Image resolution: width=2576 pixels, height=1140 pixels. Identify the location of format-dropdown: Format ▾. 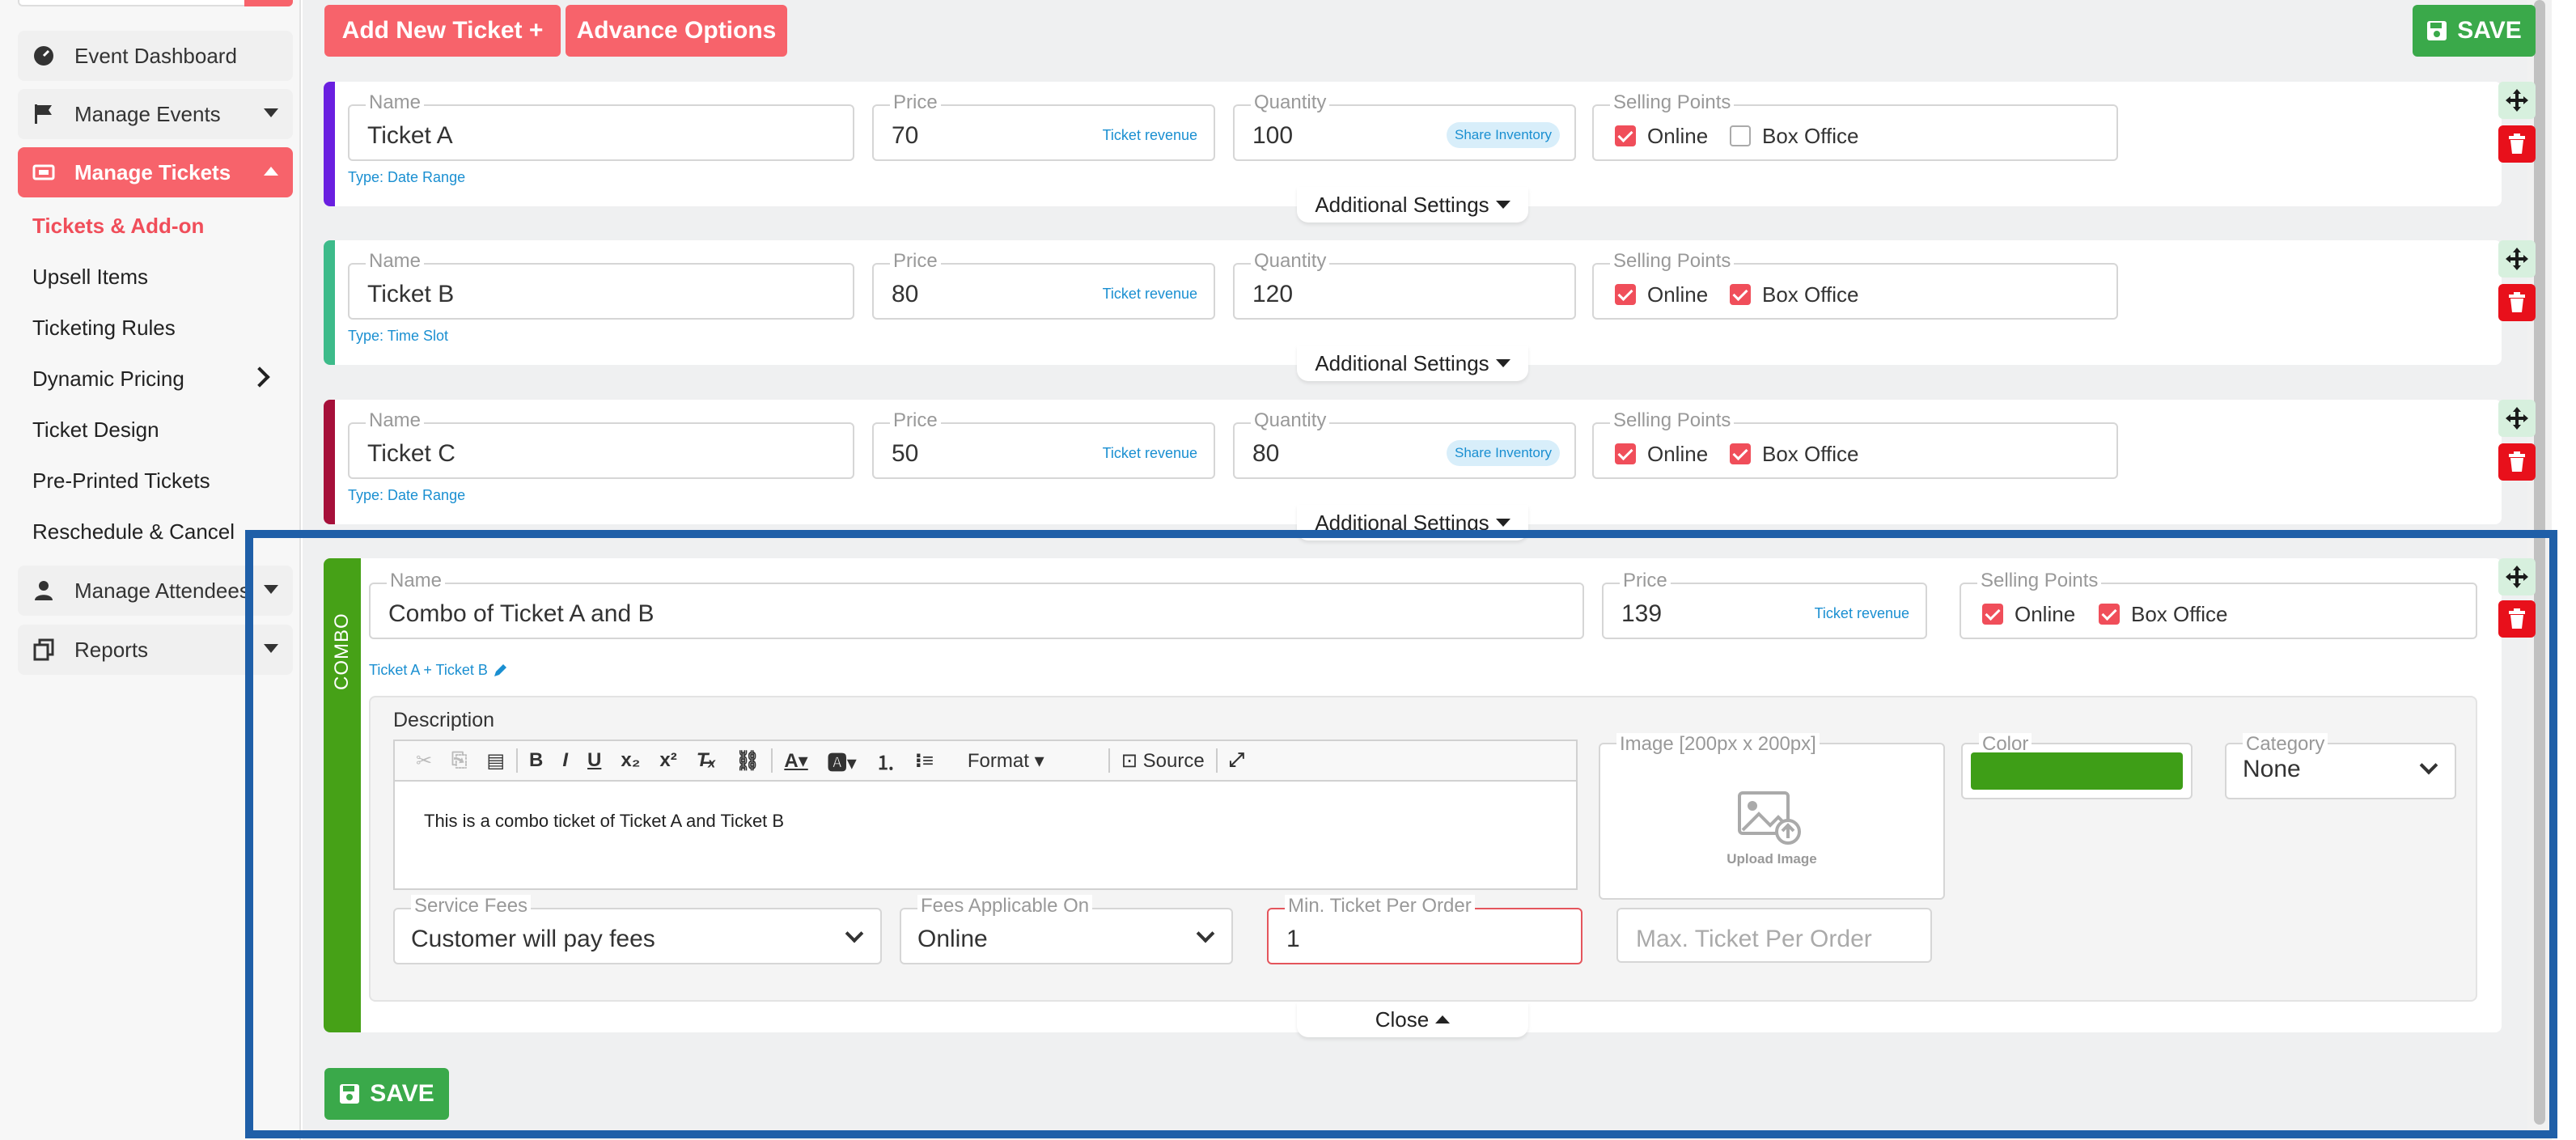
(1005, 760).